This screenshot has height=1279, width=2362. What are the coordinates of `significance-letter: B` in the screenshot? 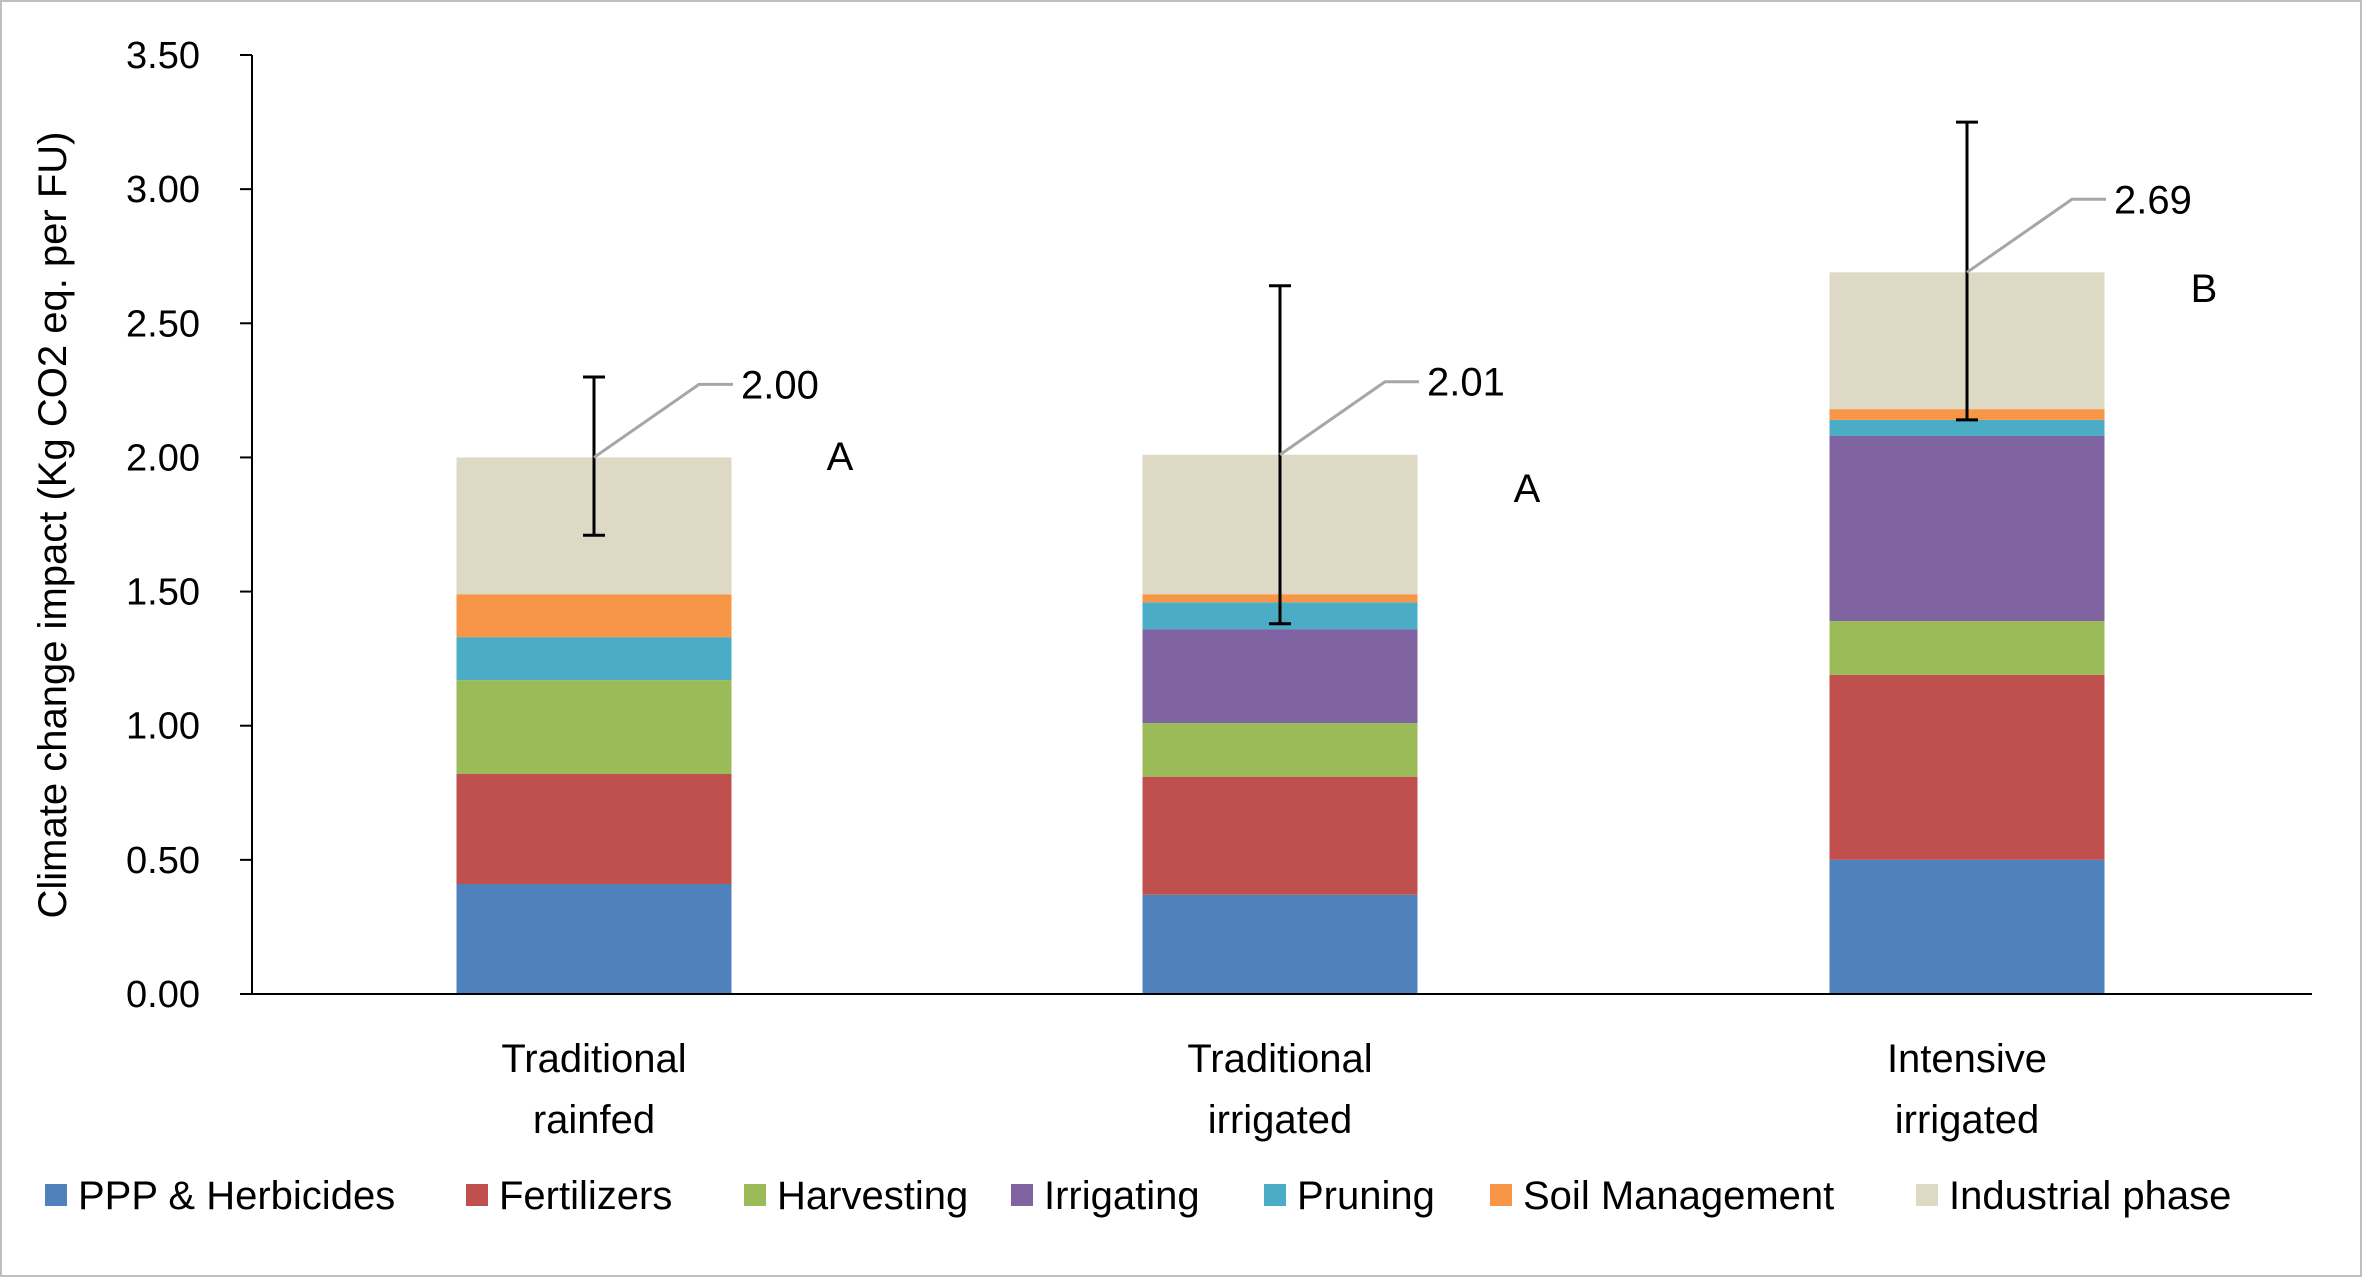 It's located at (2204, 289).